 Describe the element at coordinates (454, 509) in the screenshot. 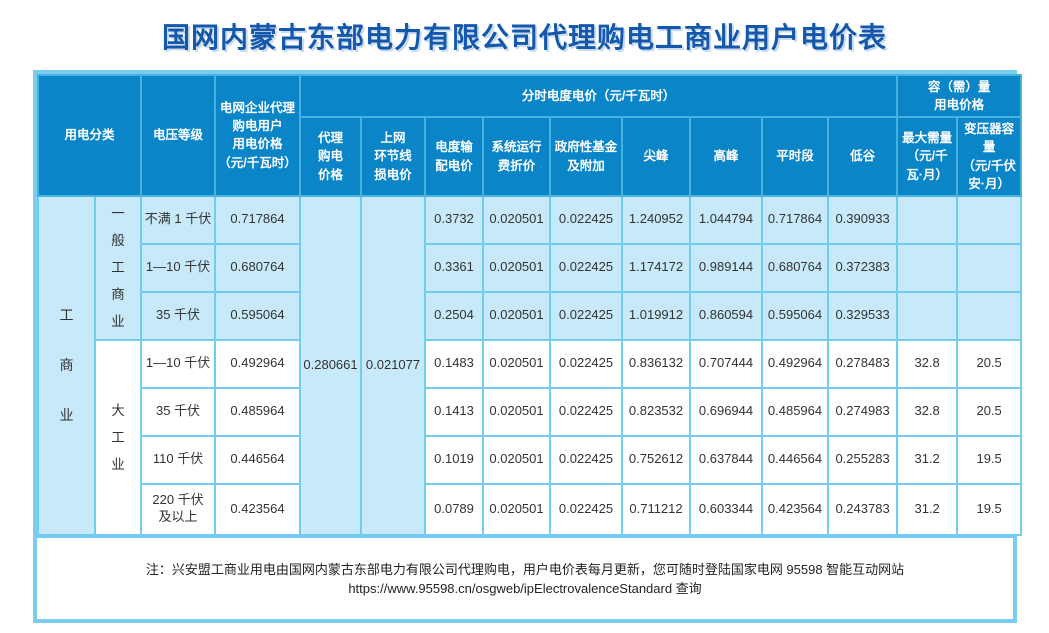

I see `cell-distribution: 0.0789` at that location.